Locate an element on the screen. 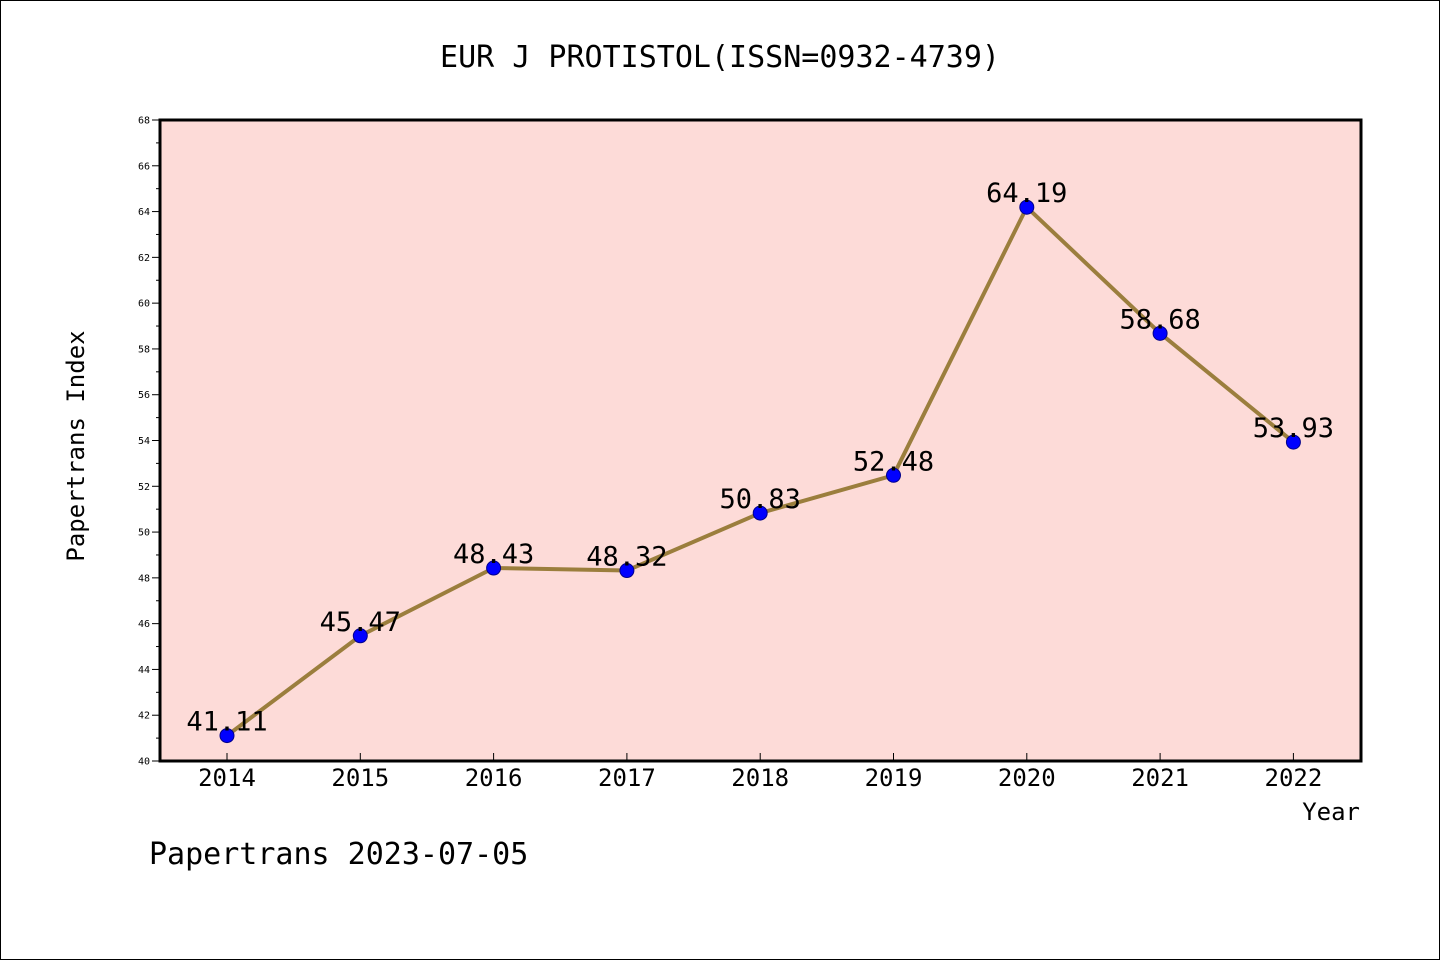  data-point-label: 48.43 is located at coordinates (493, 554).